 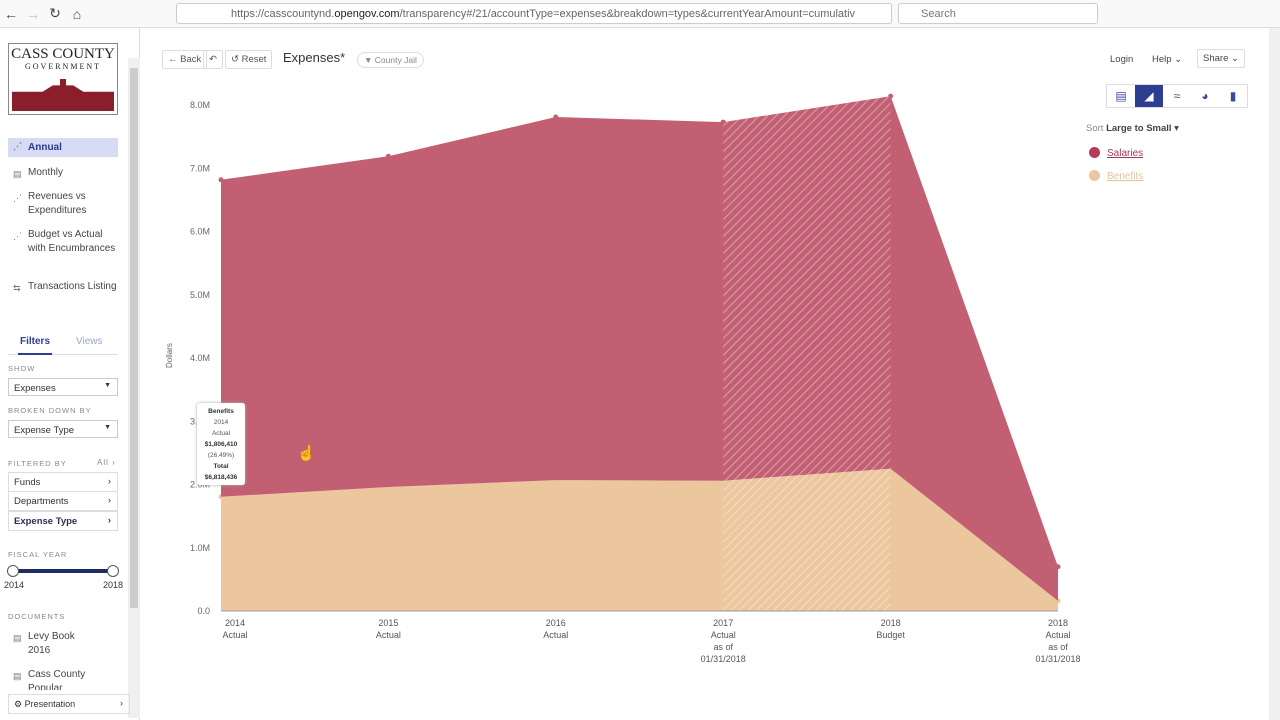 I want to click on tooltip-value: $1,806,410, so click(x=221, y=444).